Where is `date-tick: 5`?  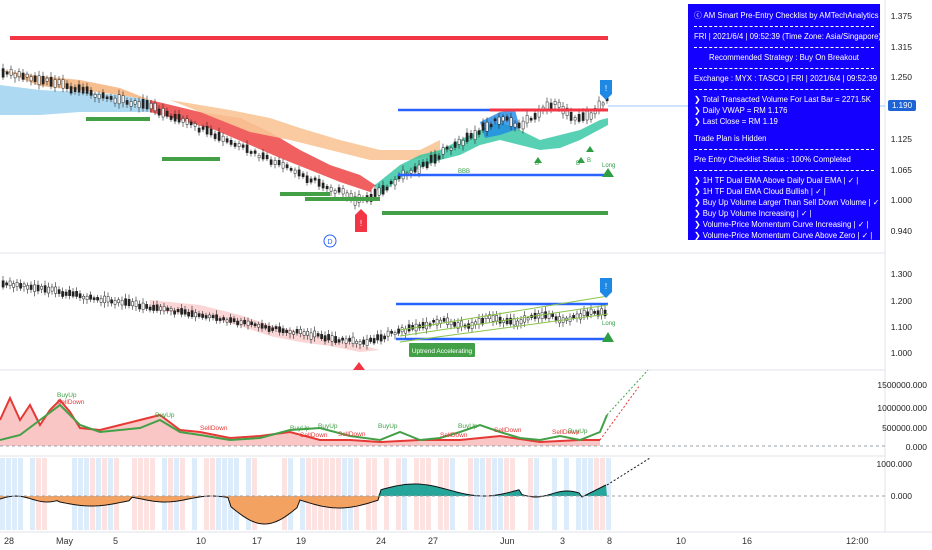
date-tick: 5 is located at coordinates (116, 541).